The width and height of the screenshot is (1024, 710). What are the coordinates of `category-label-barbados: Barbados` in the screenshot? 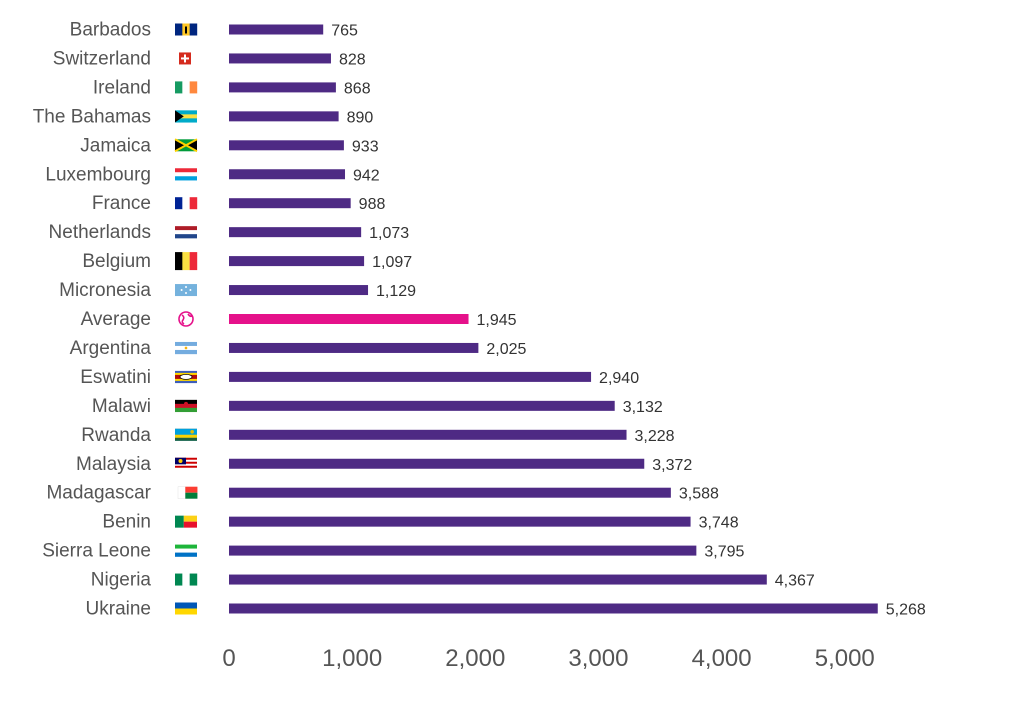 It's located at (110, 30).